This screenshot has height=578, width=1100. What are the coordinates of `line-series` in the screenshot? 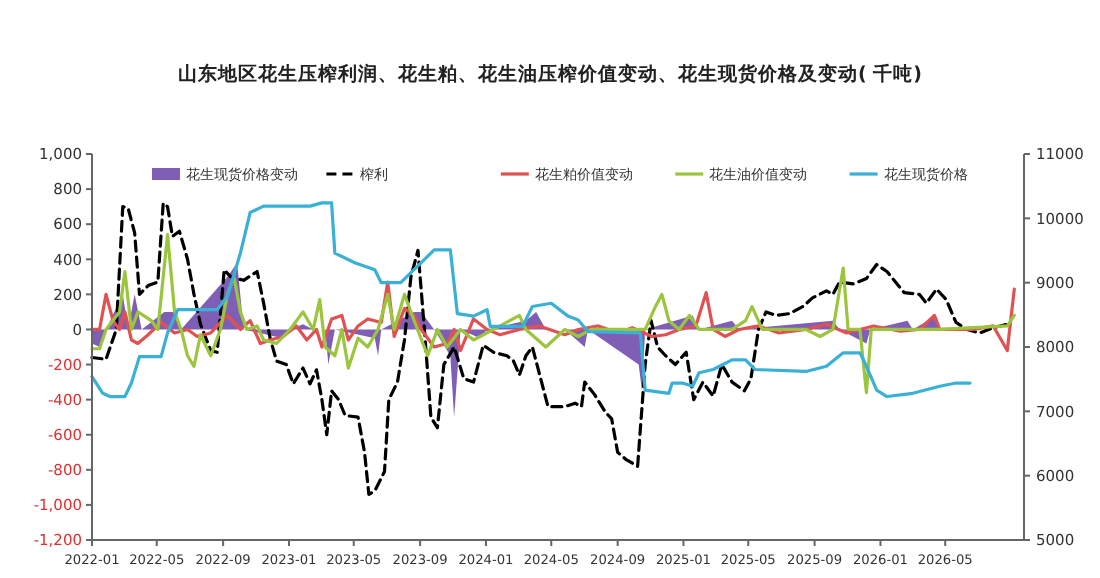 It's located at (553, 316).